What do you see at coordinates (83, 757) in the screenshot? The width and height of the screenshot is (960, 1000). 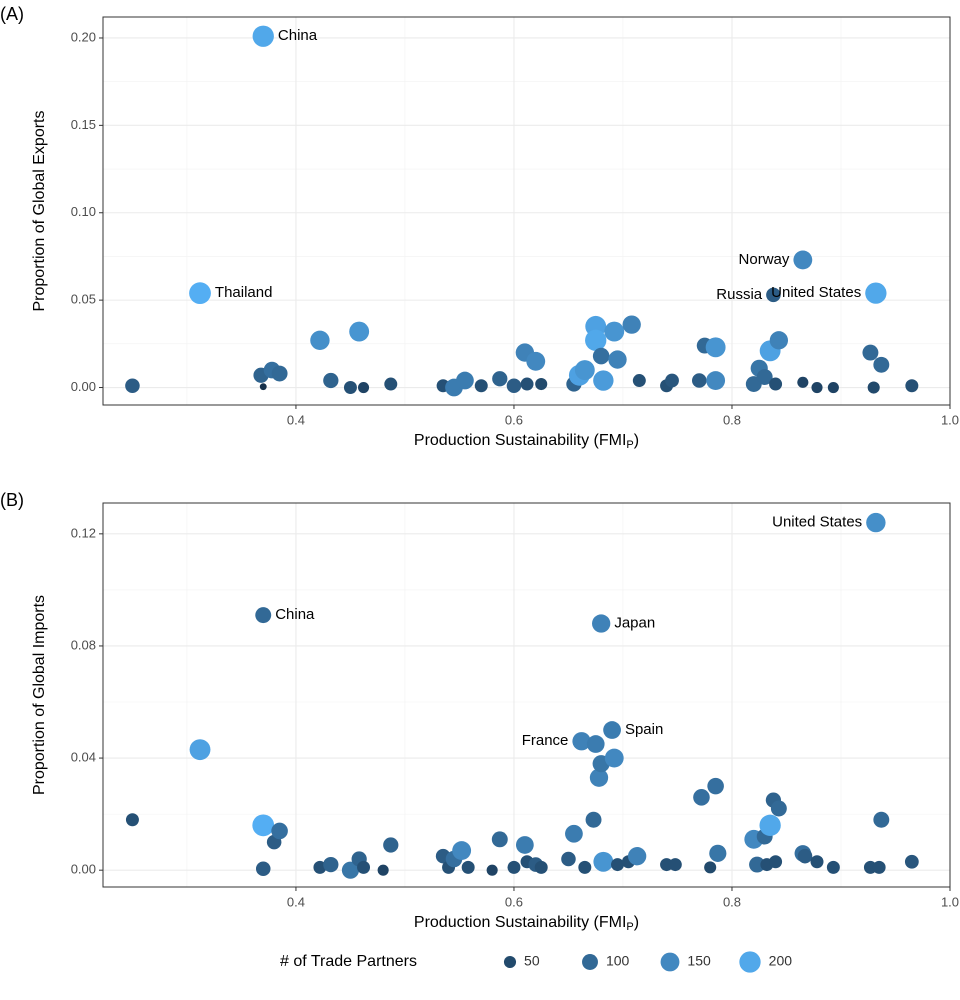 I see `y-tick-label: 0.04` at bounding box center [83, 757].